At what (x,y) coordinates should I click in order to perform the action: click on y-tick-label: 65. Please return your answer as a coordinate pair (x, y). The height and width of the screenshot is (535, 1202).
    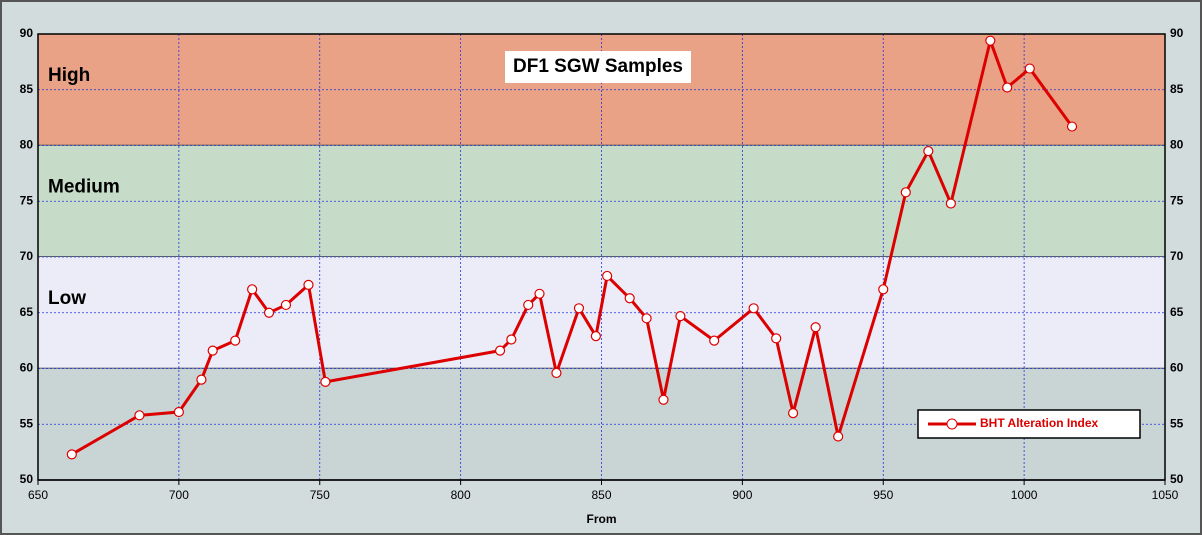
    Looking at the image, I should click on (27, 312).